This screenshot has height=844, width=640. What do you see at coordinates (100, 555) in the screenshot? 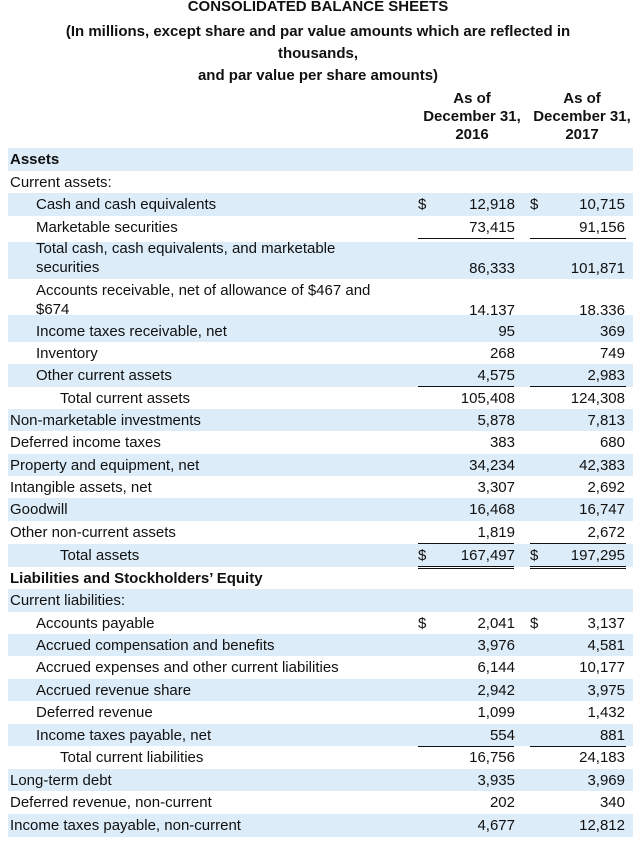
I see `row-label: Total assets` at bounding box center [100, 555].